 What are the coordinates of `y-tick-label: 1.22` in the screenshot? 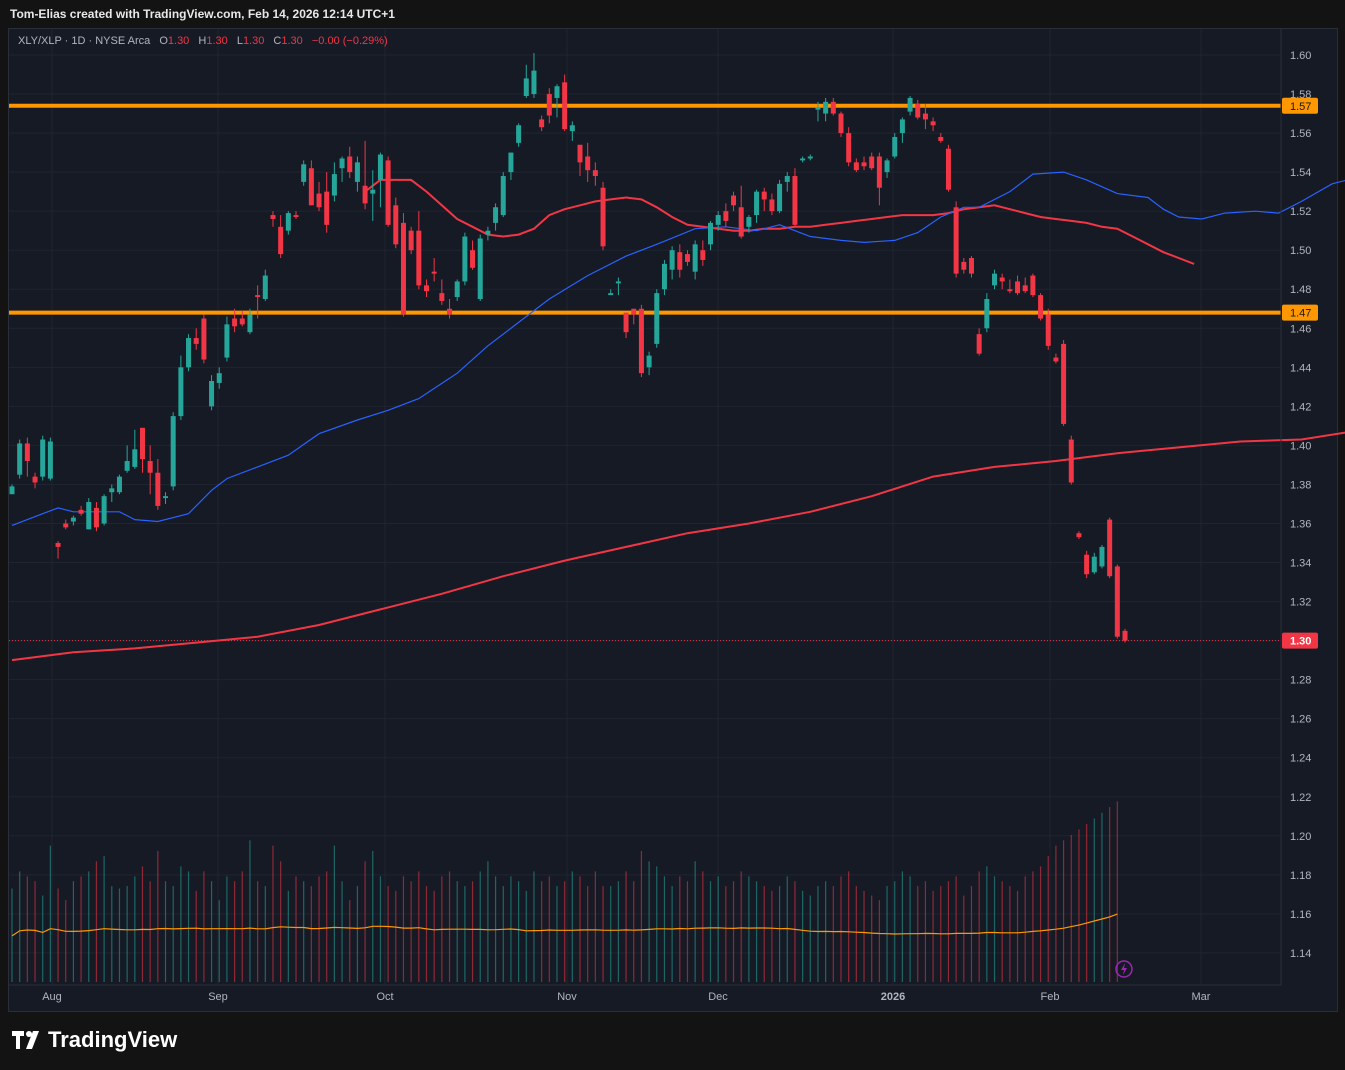 It's located at (1300, 798).